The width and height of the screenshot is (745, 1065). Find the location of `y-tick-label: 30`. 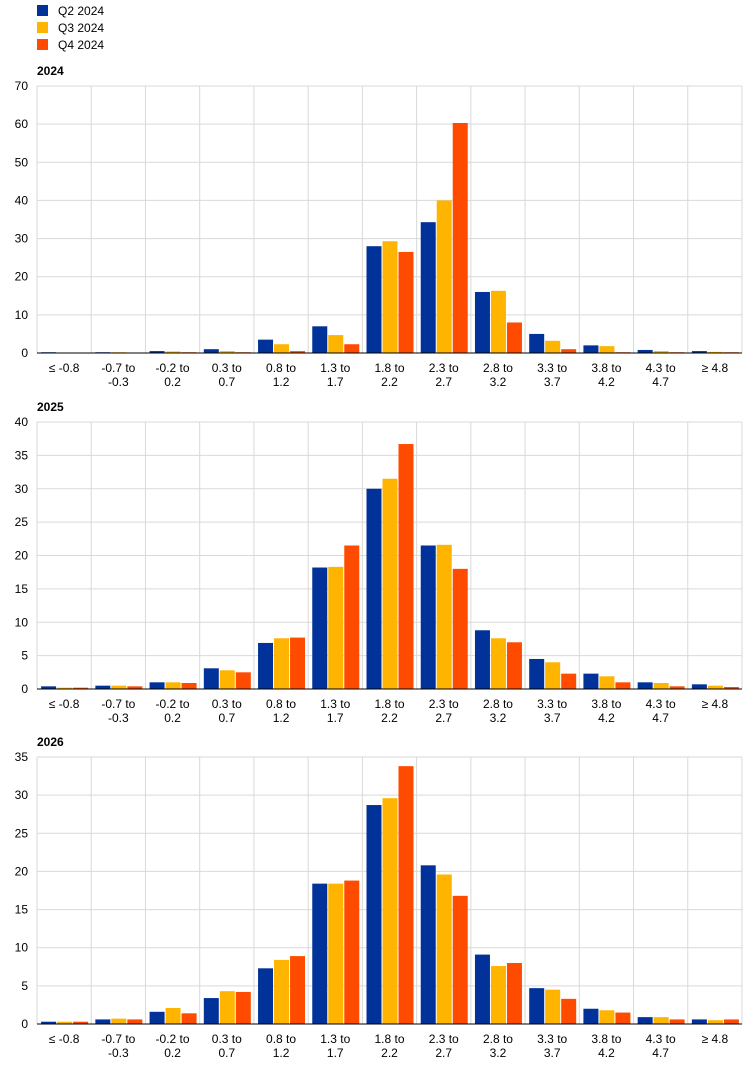

y-tick-label: 30 is located at coordinates (22, 239).